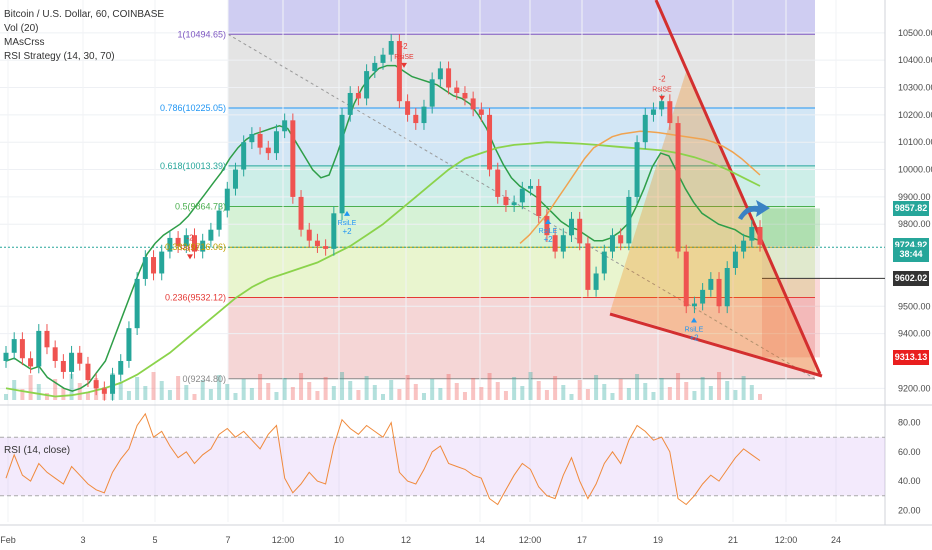  Describe the element at coordinates (84, 14) in the screenshot. I see `symbol-title: Bitcoin / U.S. Dollar, 60, COINBASE` at that location.